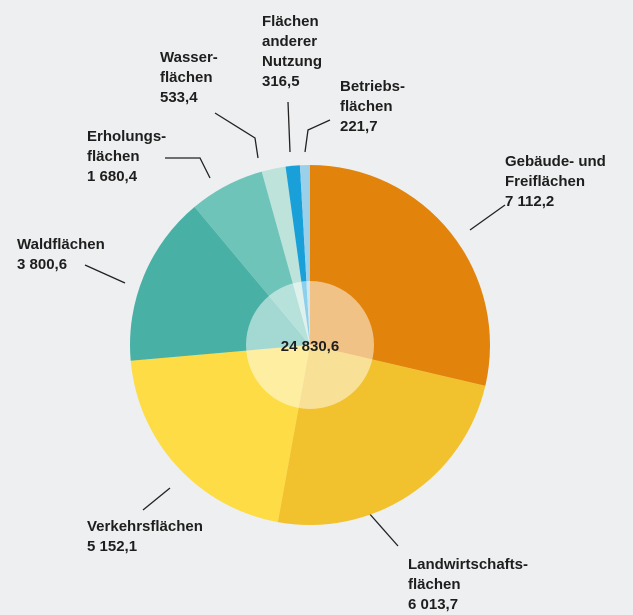 The height and width of the screenshot is (615, 633). Describe the element at coordinates (61, 255) in the screenshot. I see `slice-label: Waldflächen 3 800,6` at that location.